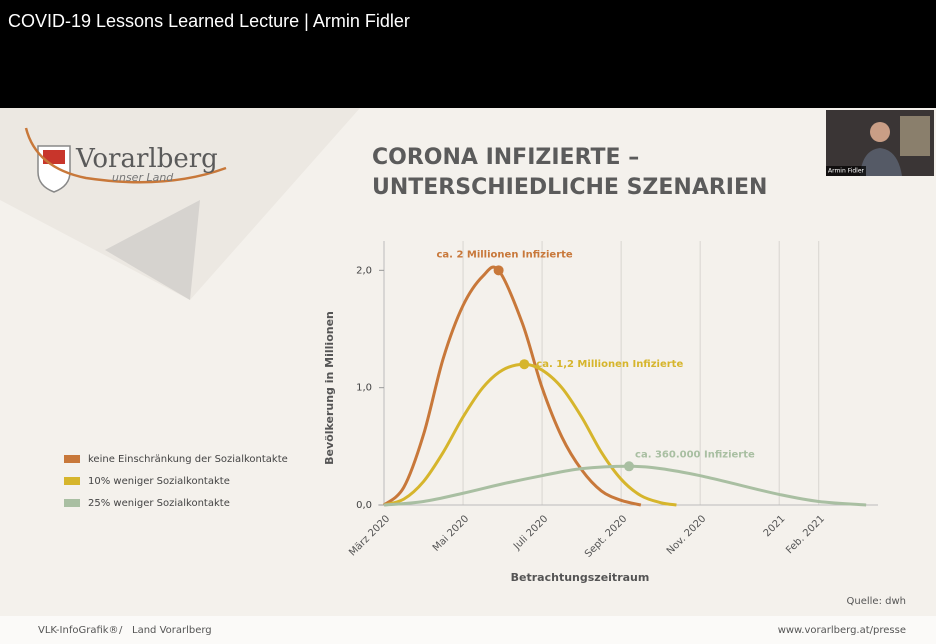 The width and height of the screenshot is (936, 644). I want to click on logo-swoosh, so click(125, 155).